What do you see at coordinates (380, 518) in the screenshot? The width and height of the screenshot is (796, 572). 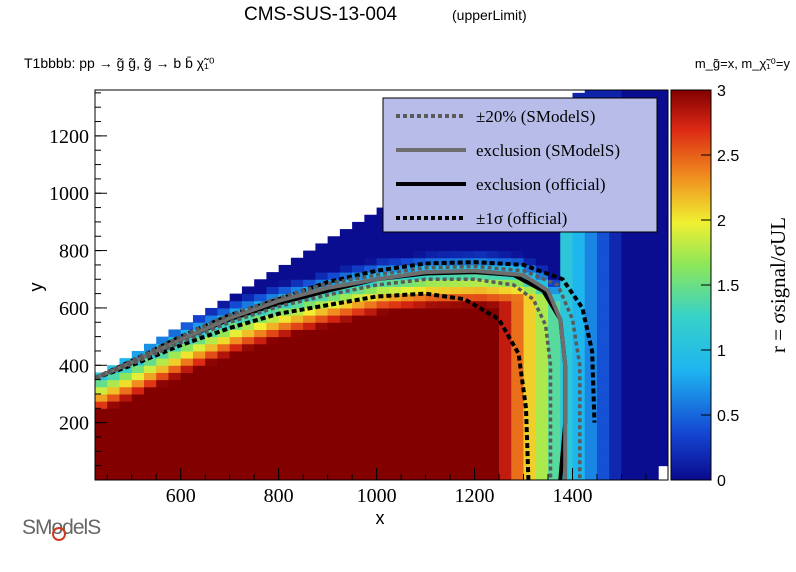 I see `x-axis-label: x` at bounding box center [380, 518].